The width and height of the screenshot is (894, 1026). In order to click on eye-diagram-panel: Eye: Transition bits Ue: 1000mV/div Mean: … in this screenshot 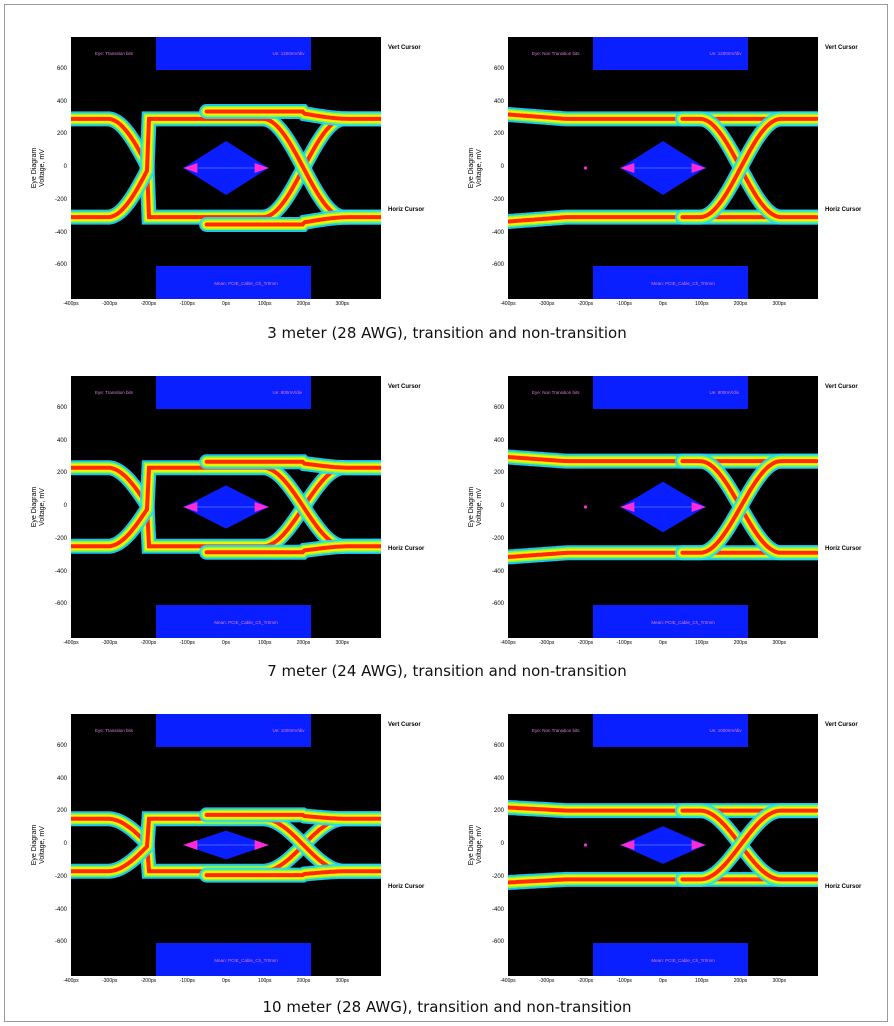, I will do `click(226, 845)`.